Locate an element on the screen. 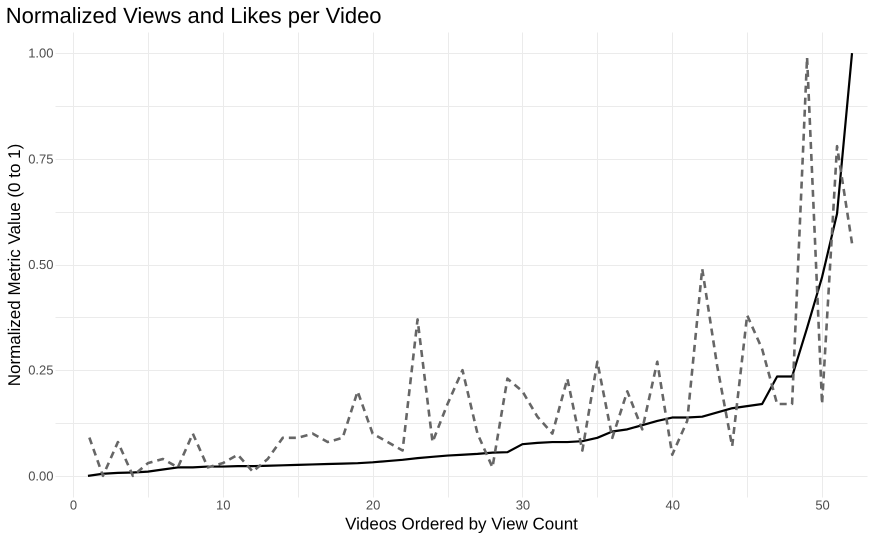 This screenshot has width=878, height=546. y-tick-label: 1.00 is located at coordinates (41, 53).